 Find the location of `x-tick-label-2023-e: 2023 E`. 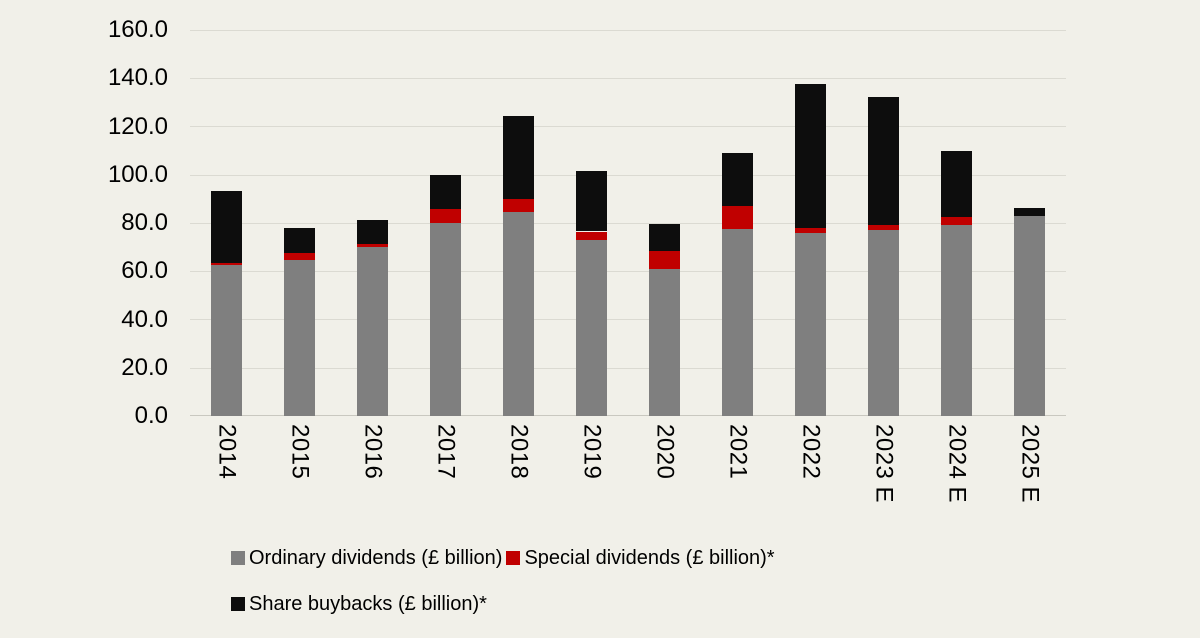

x-tick-label-2023-e: 2023 E is located at coordinates (883, 463).